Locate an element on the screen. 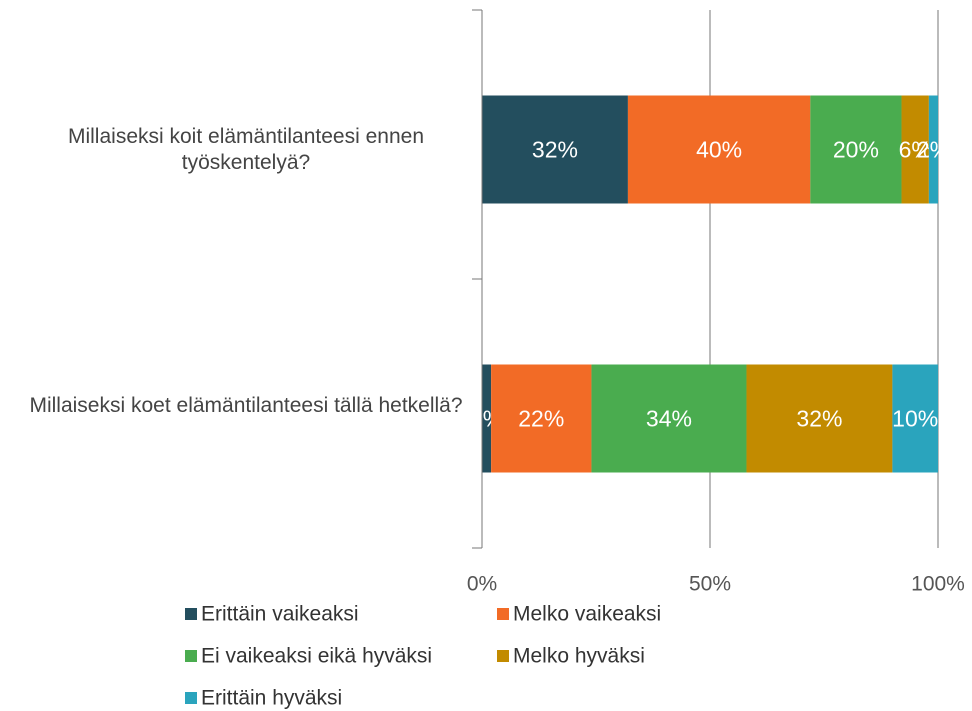  data-label: 2% is located at coordinates (933, 150).